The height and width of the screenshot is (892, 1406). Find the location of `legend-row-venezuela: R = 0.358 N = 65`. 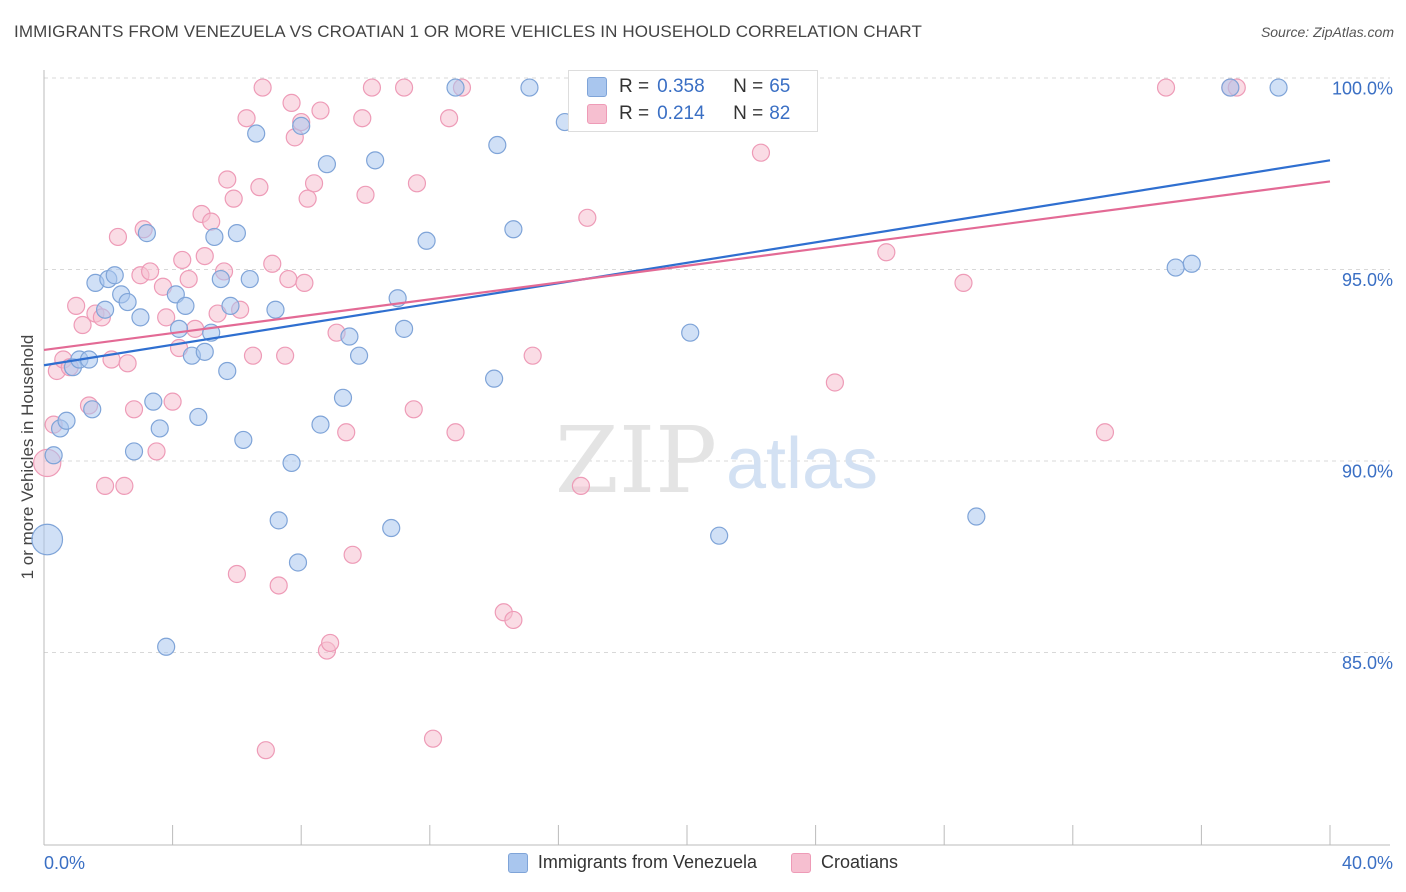

legend-row-venezuela: R = 0.358 N = 65 is located at coordinates (688, 87).